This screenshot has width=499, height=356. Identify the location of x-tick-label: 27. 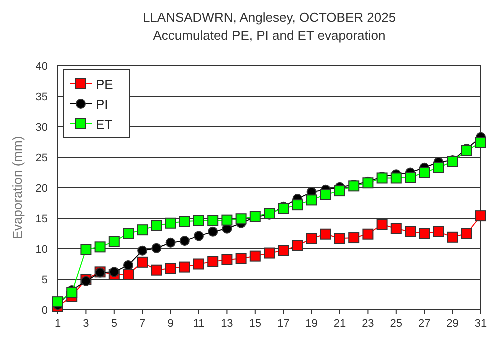
(424, 324).